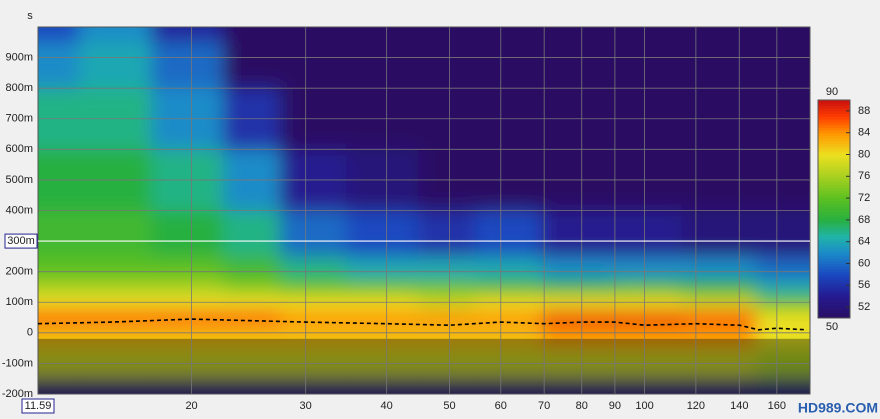  Describe the element at coordinates (19, 119) in the screenshot. I see `y-tick-label: 700m` at that location.